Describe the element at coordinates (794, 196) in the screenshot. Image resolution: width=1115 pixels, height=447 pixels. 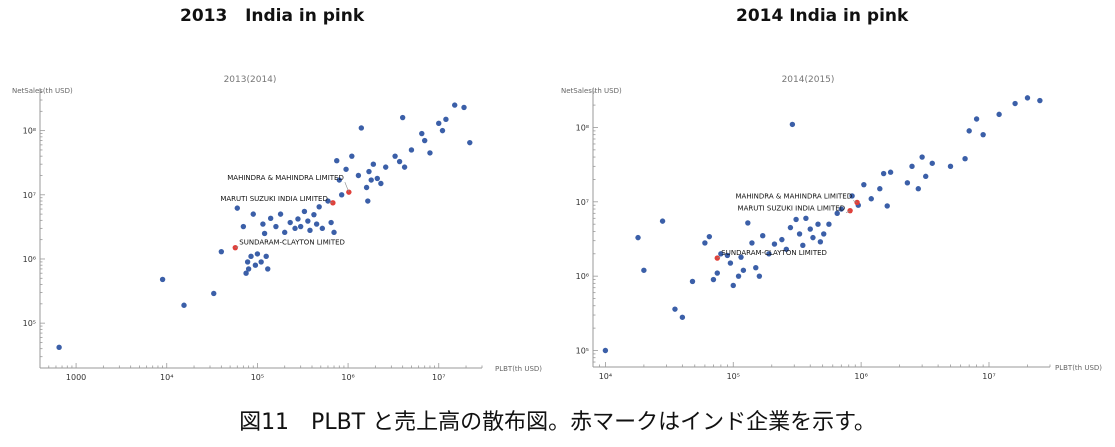
I see `annotation-label: MAHINDRA & MAHINDRA LIMITED` at that location.